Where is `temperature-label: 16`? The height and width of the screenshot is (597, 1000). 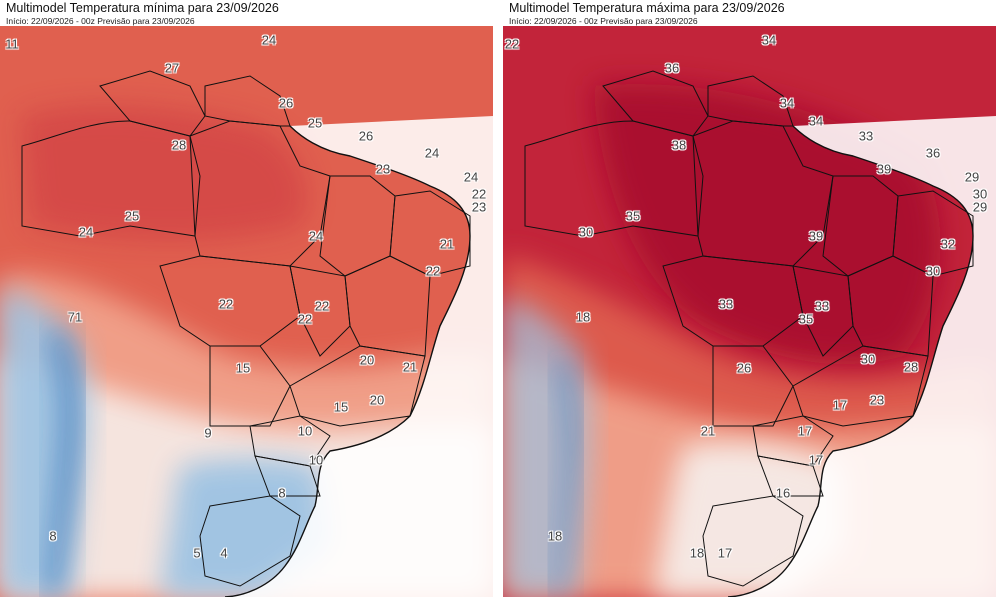 temperature-label: 16 is located at coordinates (783, 493).